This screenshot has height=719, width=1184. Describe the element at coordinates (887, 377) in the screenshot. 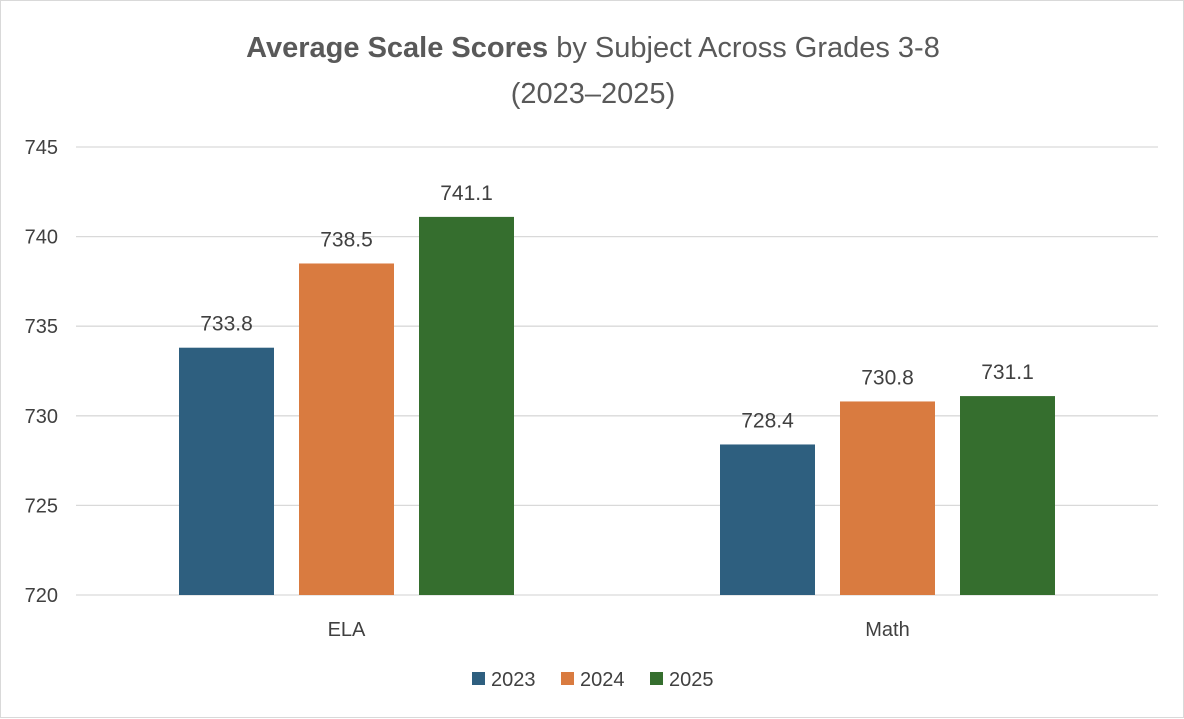

I see `data-label-math-2024: 730.8` at that location.